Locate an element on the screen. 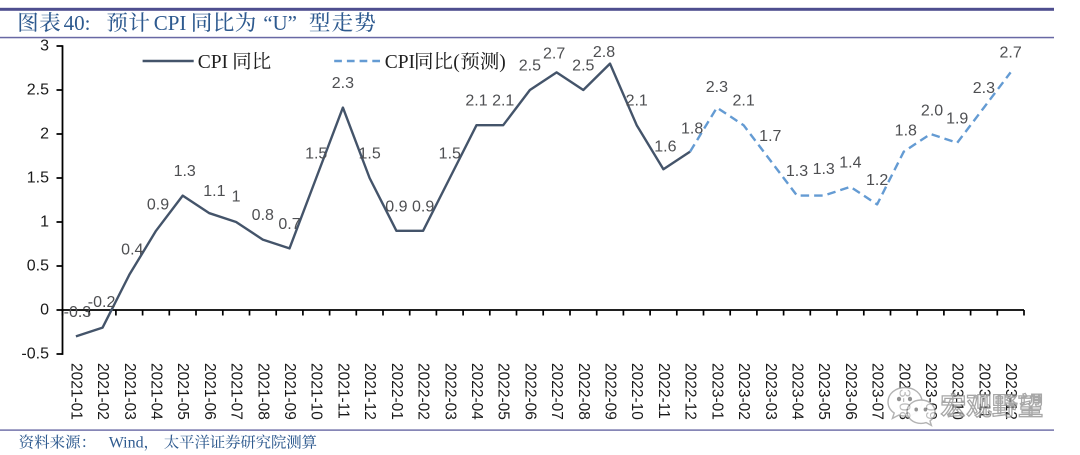 The image size is (1080, 455). svg-text: -0.5 is located at coordinates (35, 354).